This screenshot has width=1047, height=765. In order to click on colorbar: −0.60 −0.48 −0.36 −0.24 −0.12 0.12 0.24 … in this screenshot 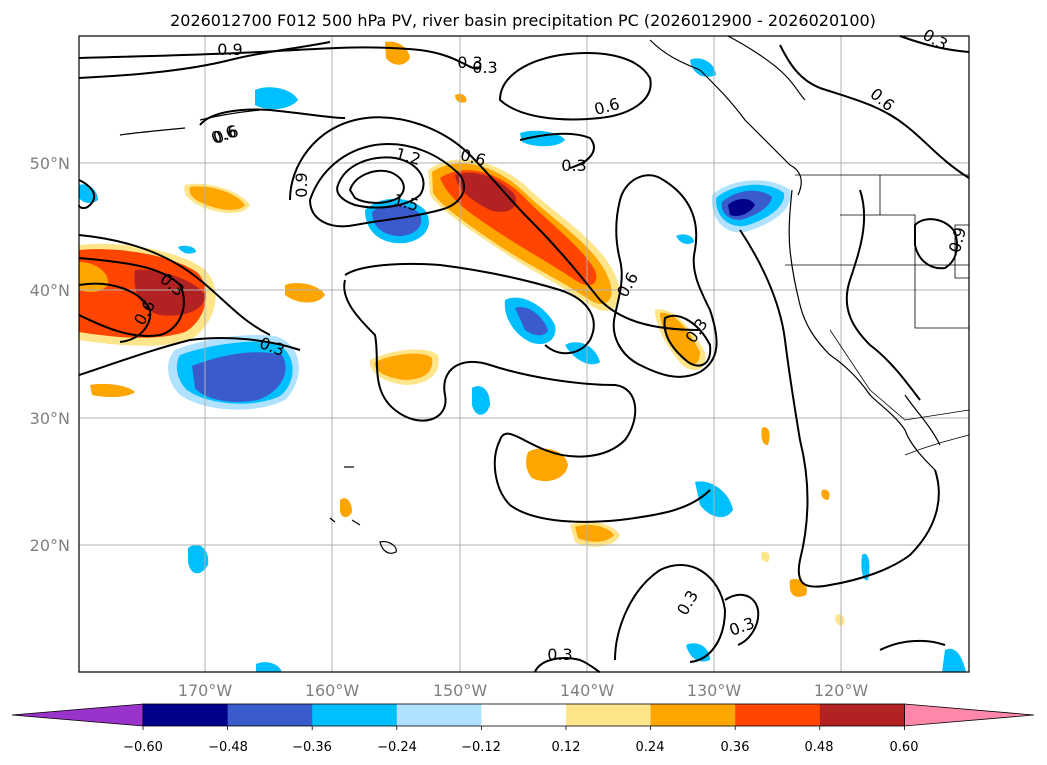, I will do `click(523, 729)`.